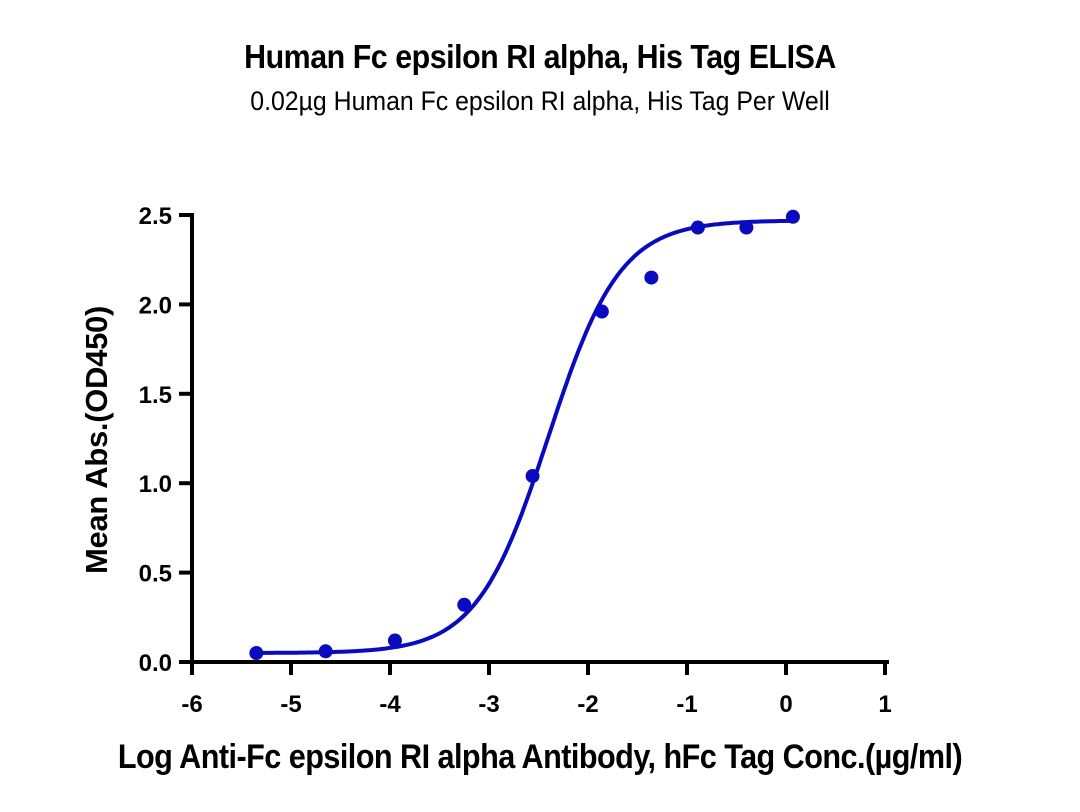  Describe the element at coordinates (587, 704) in the screenshot. I see `x-tick-label: -2` at that location.